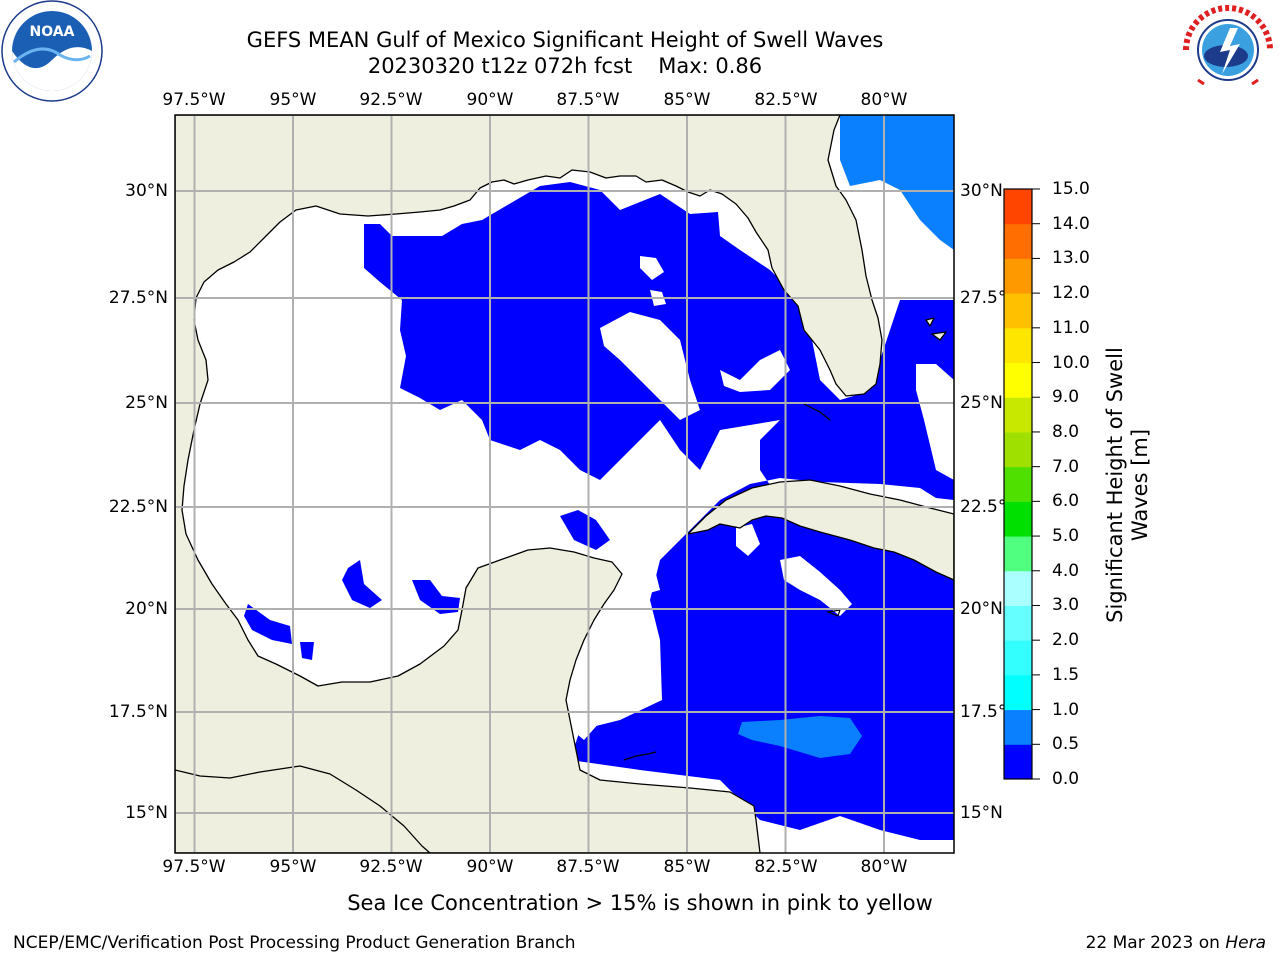 Image resolution: width=1280 pixels, height=960 pixels. What do you see at coordinates (1152, 943) in the screenshot?
I see `footer-date-text: 22 Mar 2023 on` at bounding box center [1152, 943].